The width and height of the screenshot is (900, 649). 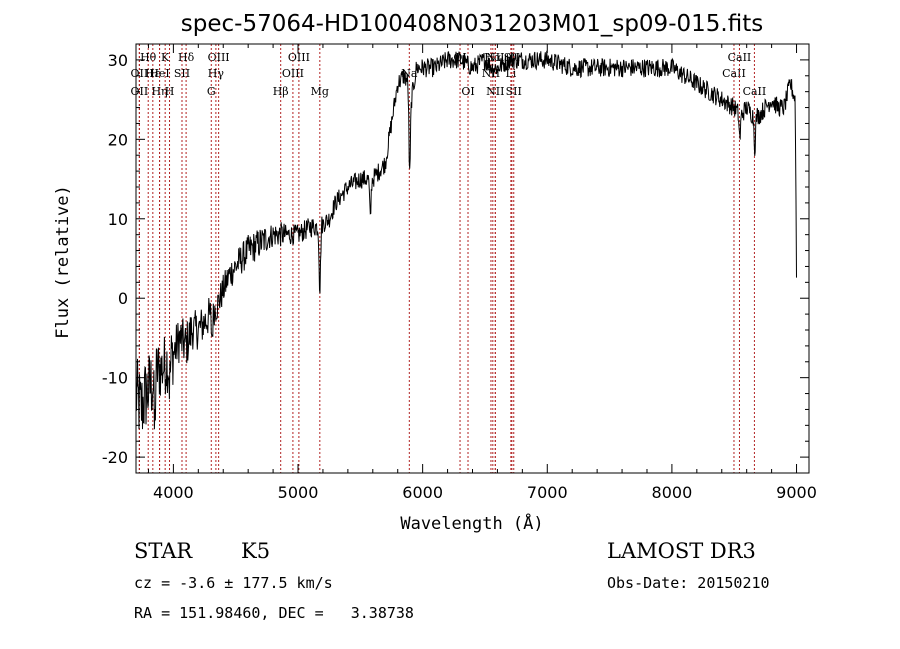 What do you see at coordinates (734, 73) in the screenshot?
I see `line-label-27: CaII` at bounding box center [734, 73].